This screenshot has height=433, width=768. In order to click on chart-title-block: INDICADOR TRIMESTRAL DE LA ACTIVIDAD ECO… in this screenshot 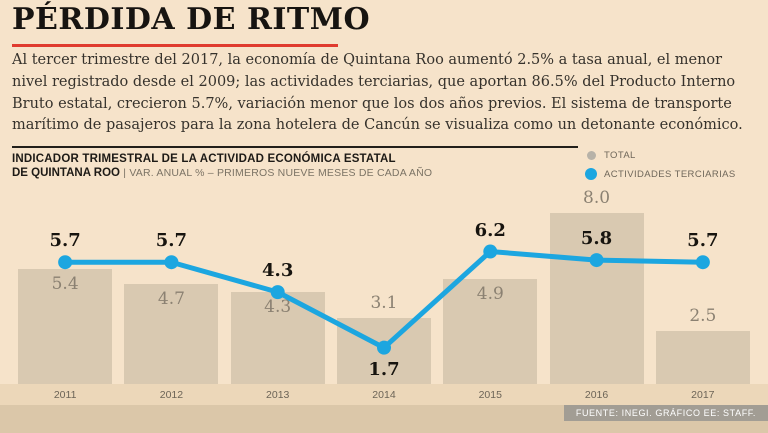, I will do `click(295, 163)`.